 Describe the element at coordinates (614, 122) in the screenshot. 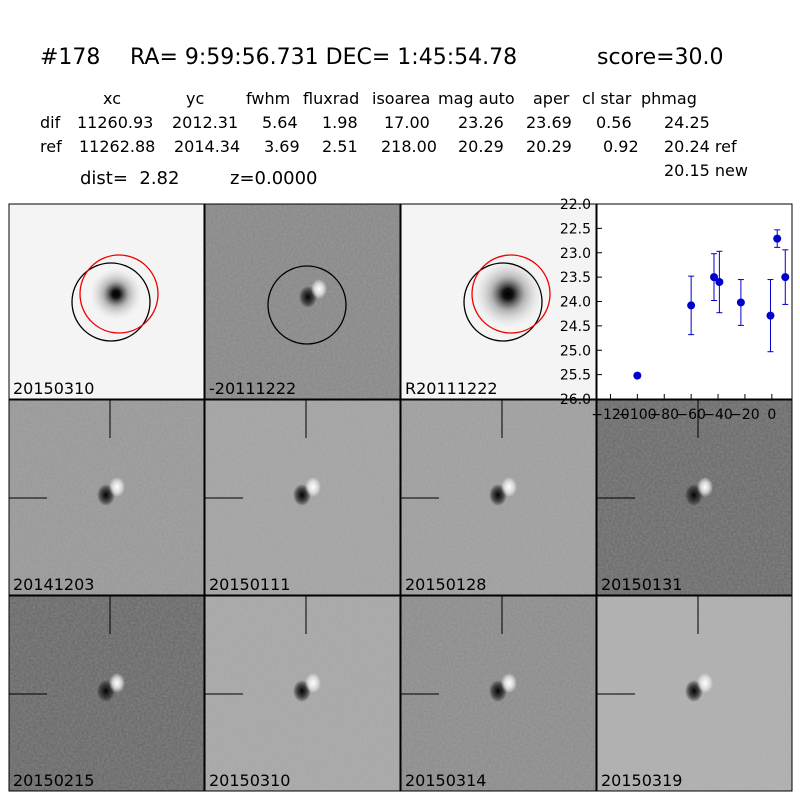

I see `cell: 0.56` at that location.